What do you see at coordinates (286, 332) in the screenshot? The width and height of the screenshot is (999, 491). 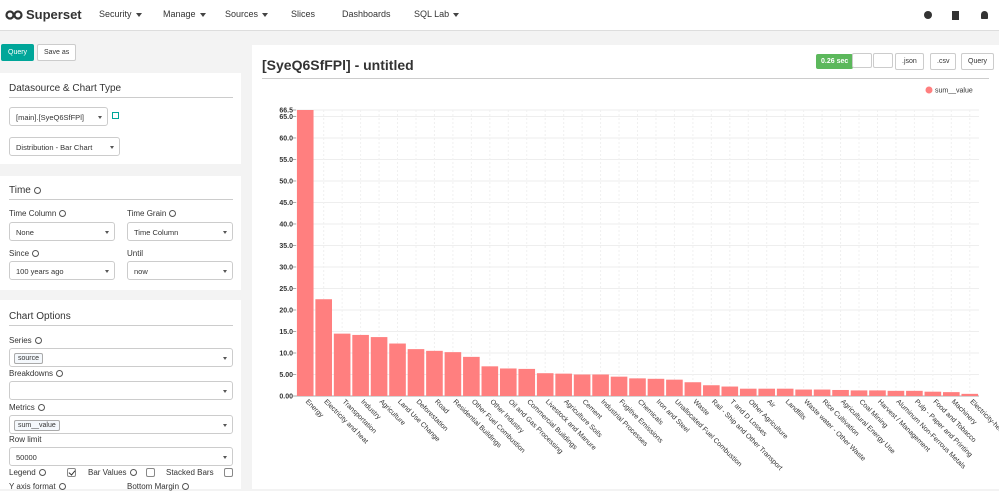 I see `y-tick-label: 15.0` at bounding box center [286, 332].